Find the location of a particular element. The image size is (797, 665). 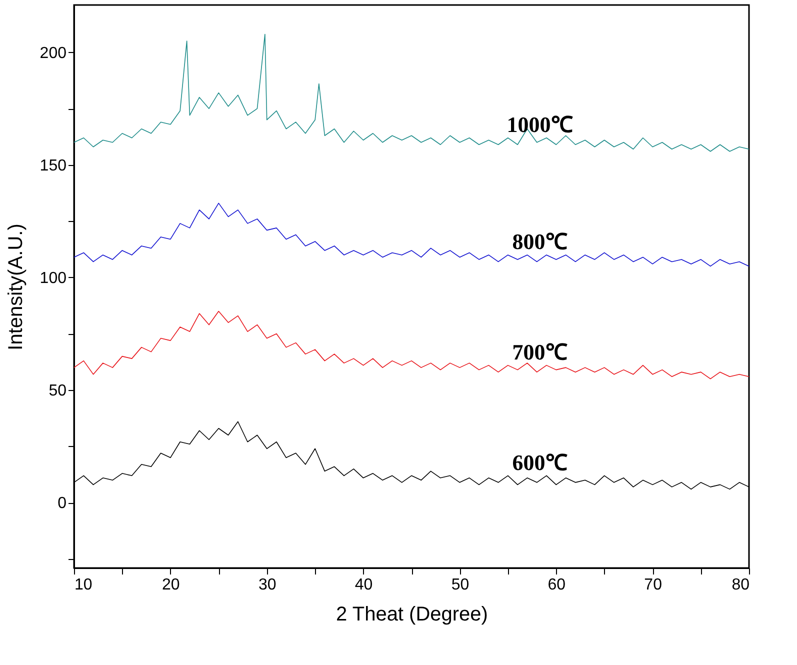

x-tick-label: 70 is located at coordinates (653, 585).